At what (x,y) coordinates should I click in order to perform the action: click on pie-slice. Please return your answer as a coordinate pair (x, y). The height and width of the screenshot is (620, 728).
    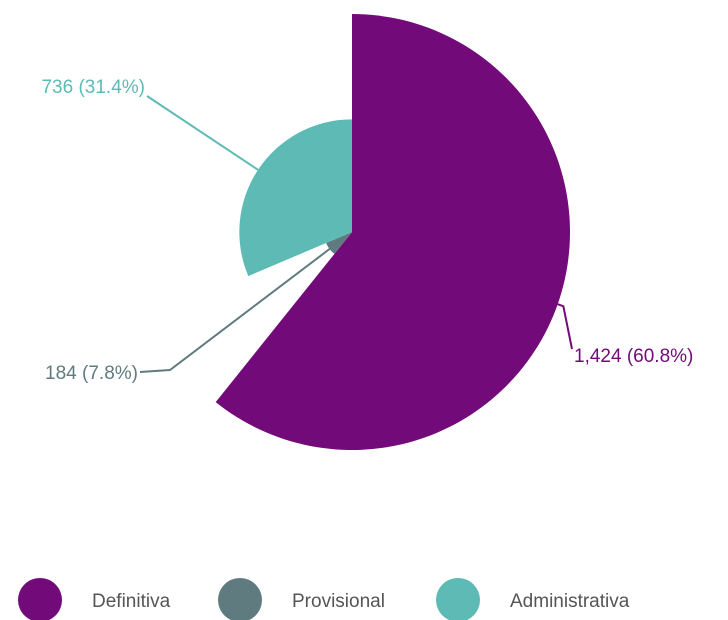
    Looking at the image, I should click on (295, 198).